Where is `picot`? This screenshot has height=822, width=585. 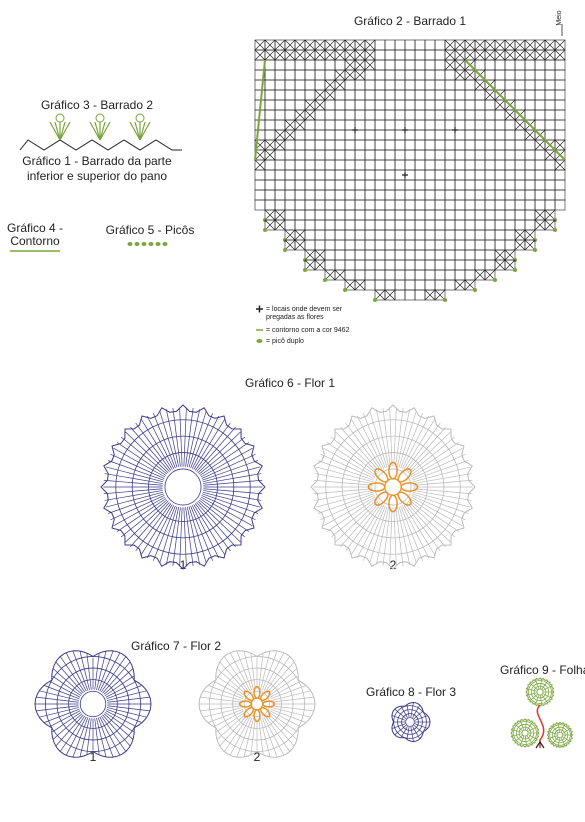
picot is located at coordinates (137, 244).